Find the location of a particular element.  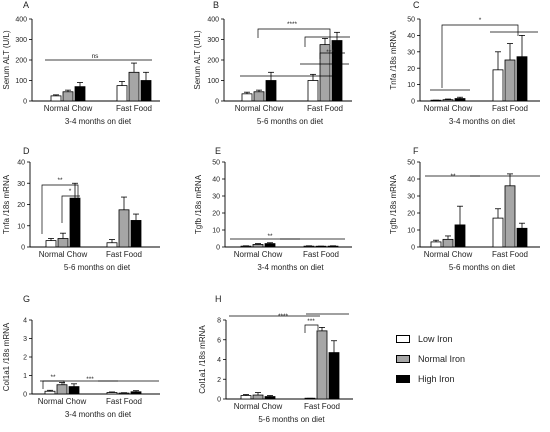

panel-d-label: D is located at coordinates (26, 151).